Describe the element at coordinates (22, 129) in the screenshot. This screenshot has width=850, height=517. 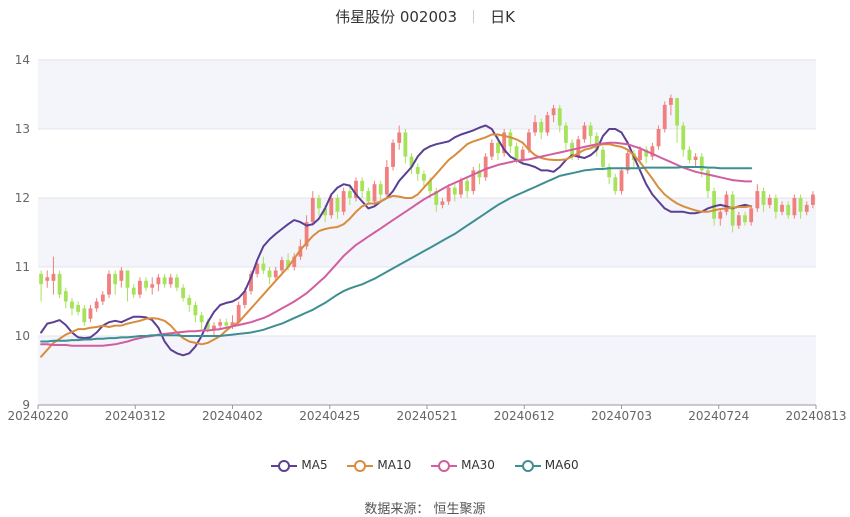
I see `y-tick-label: 13` at that location.